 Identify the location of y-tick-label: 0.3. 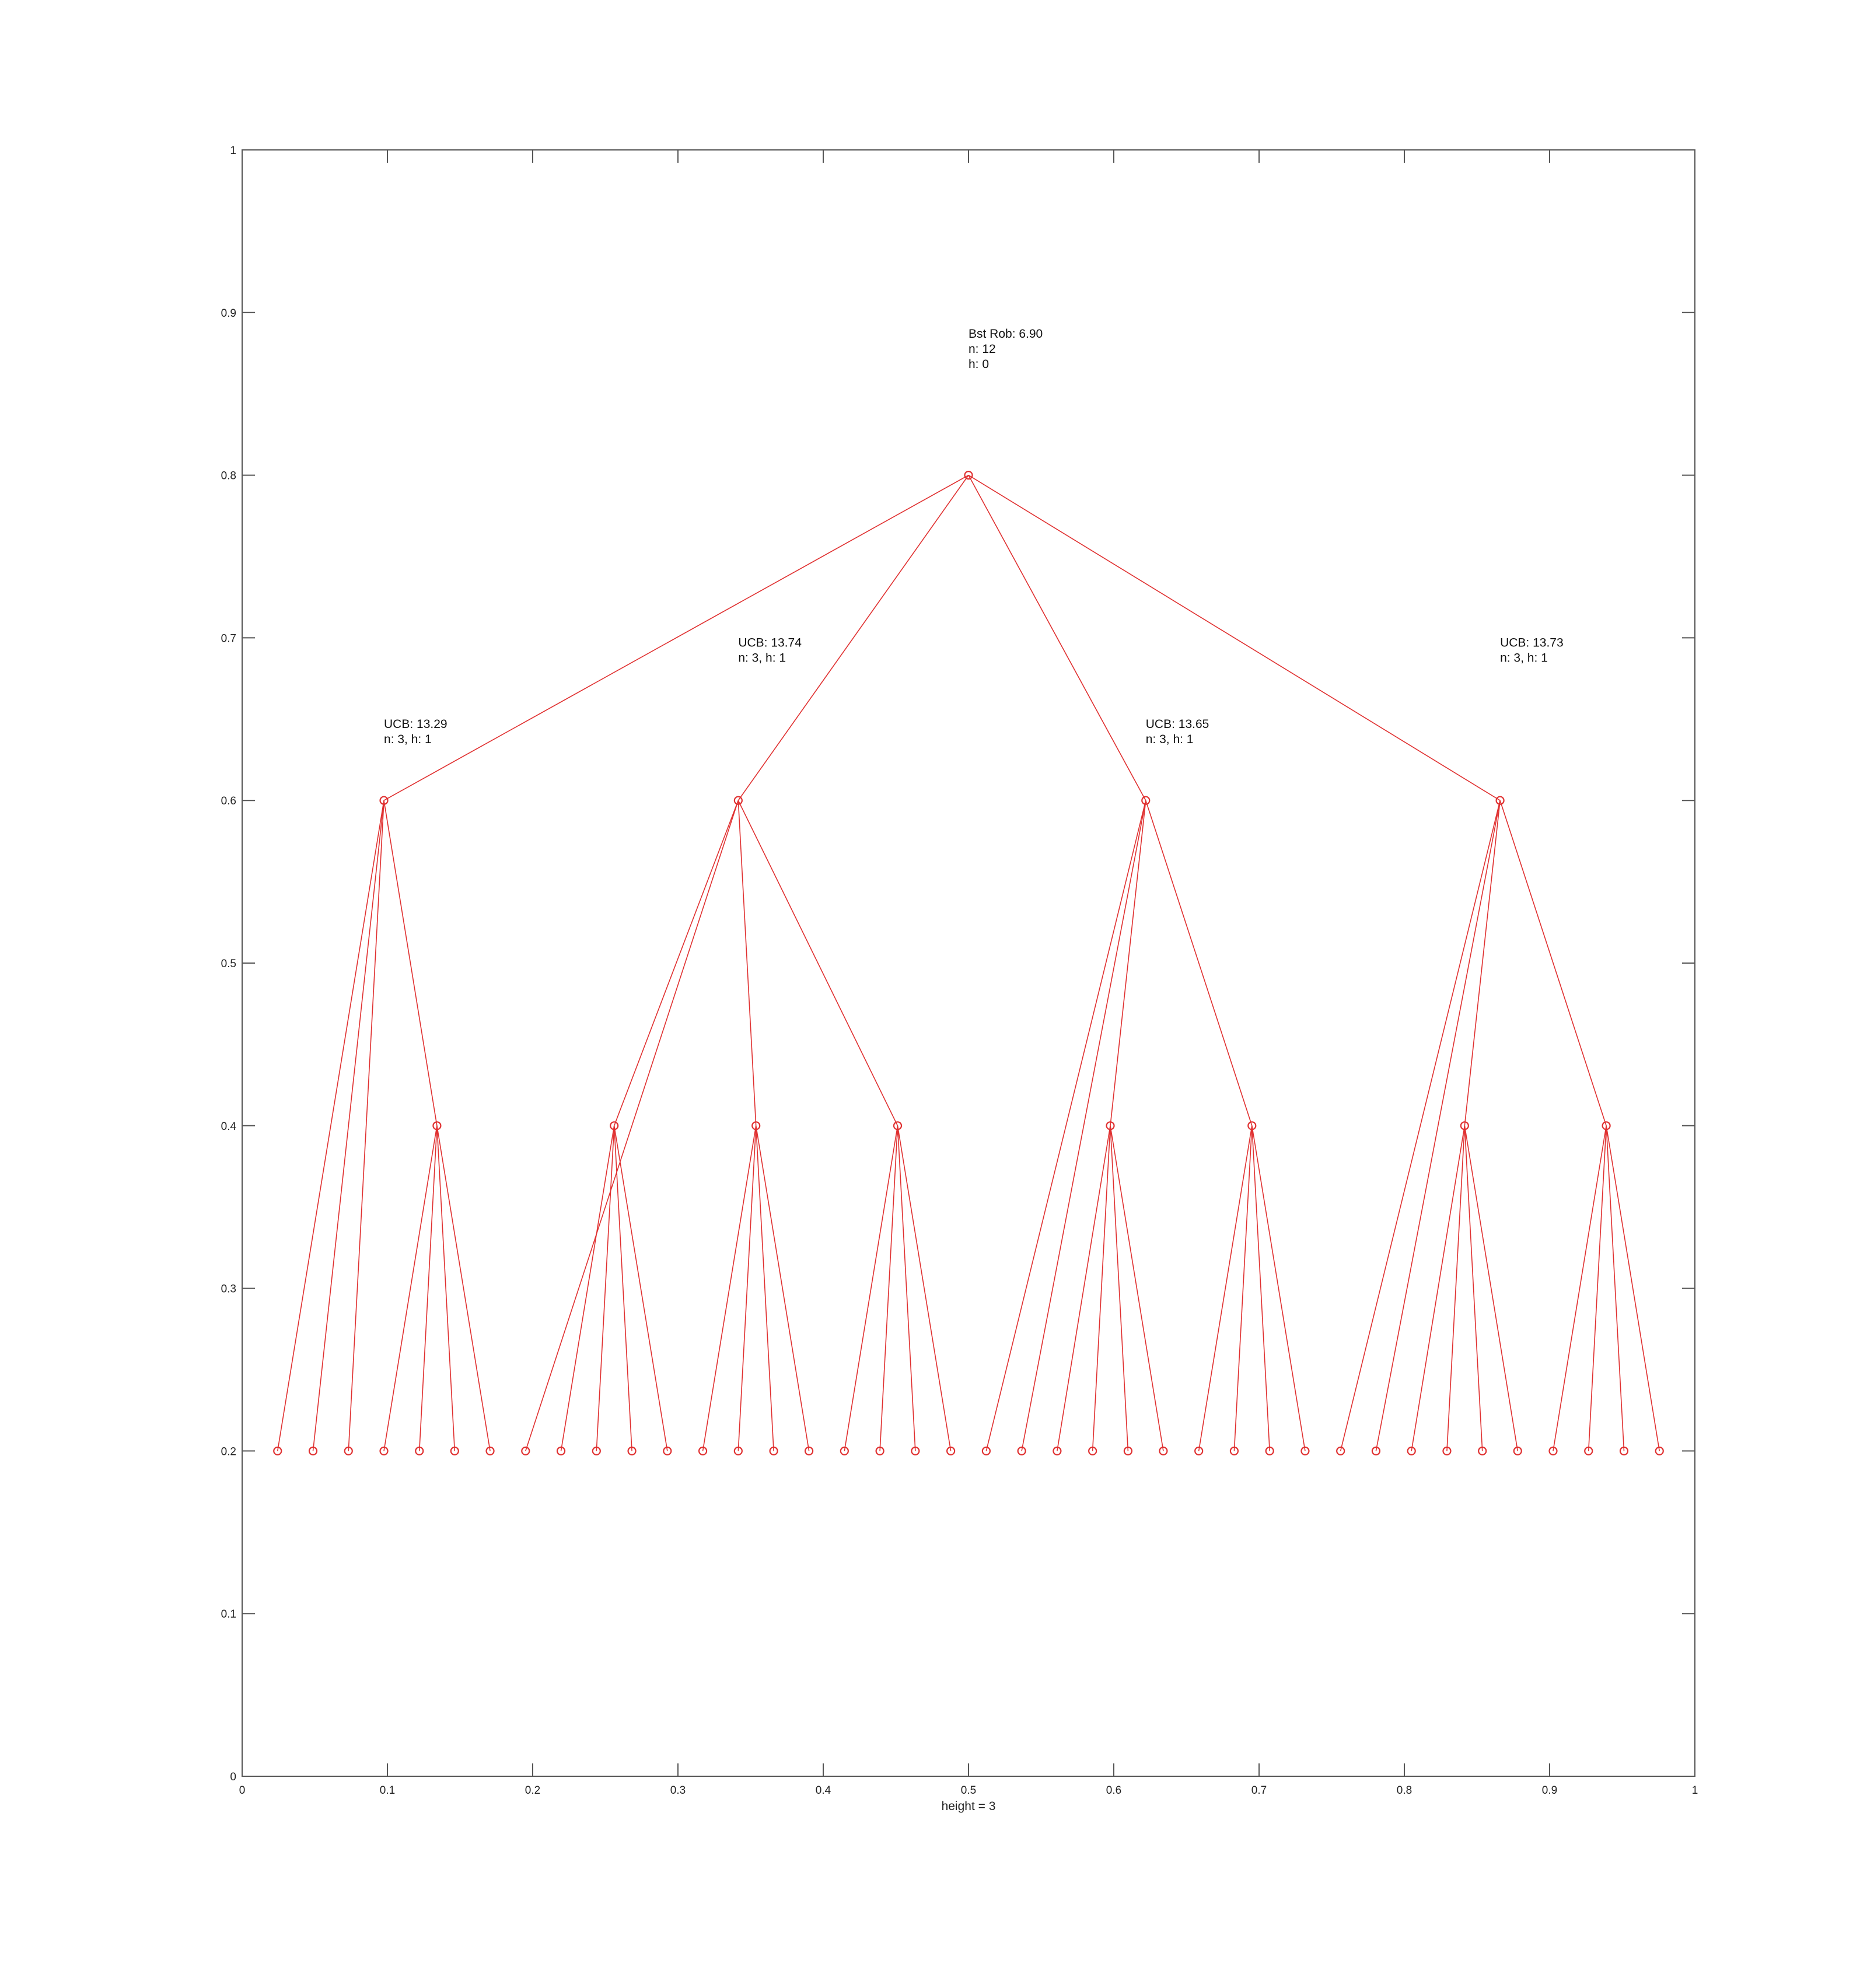
(228, 1289).